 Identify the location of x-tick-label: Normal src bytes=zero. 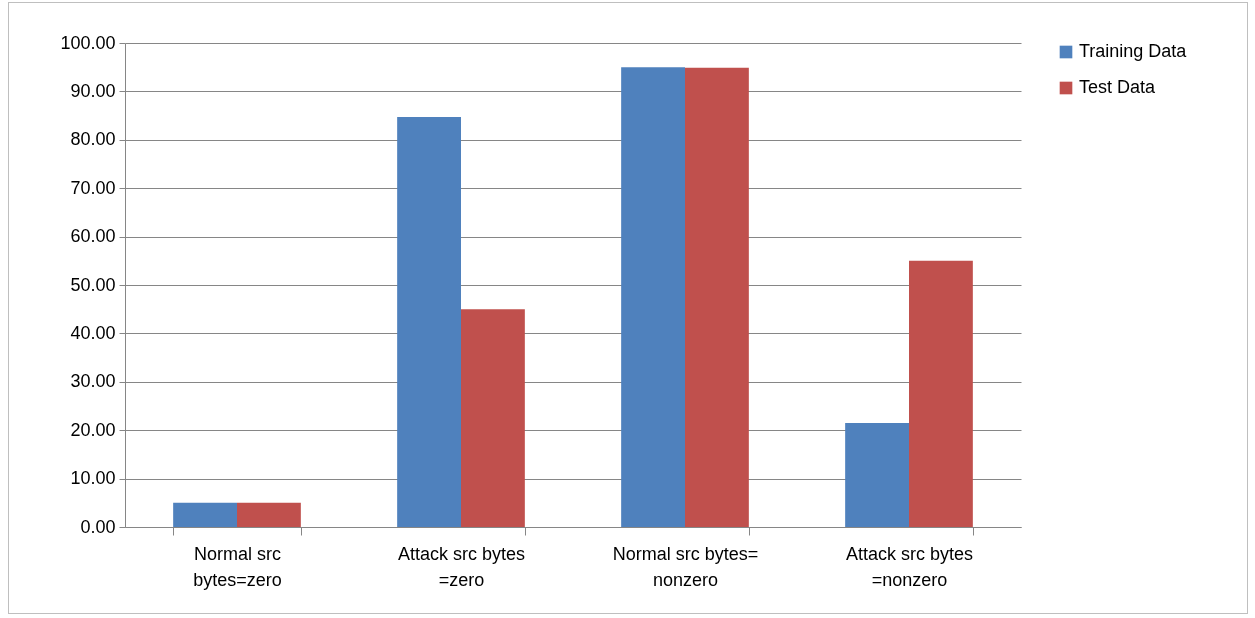
(237, 566).